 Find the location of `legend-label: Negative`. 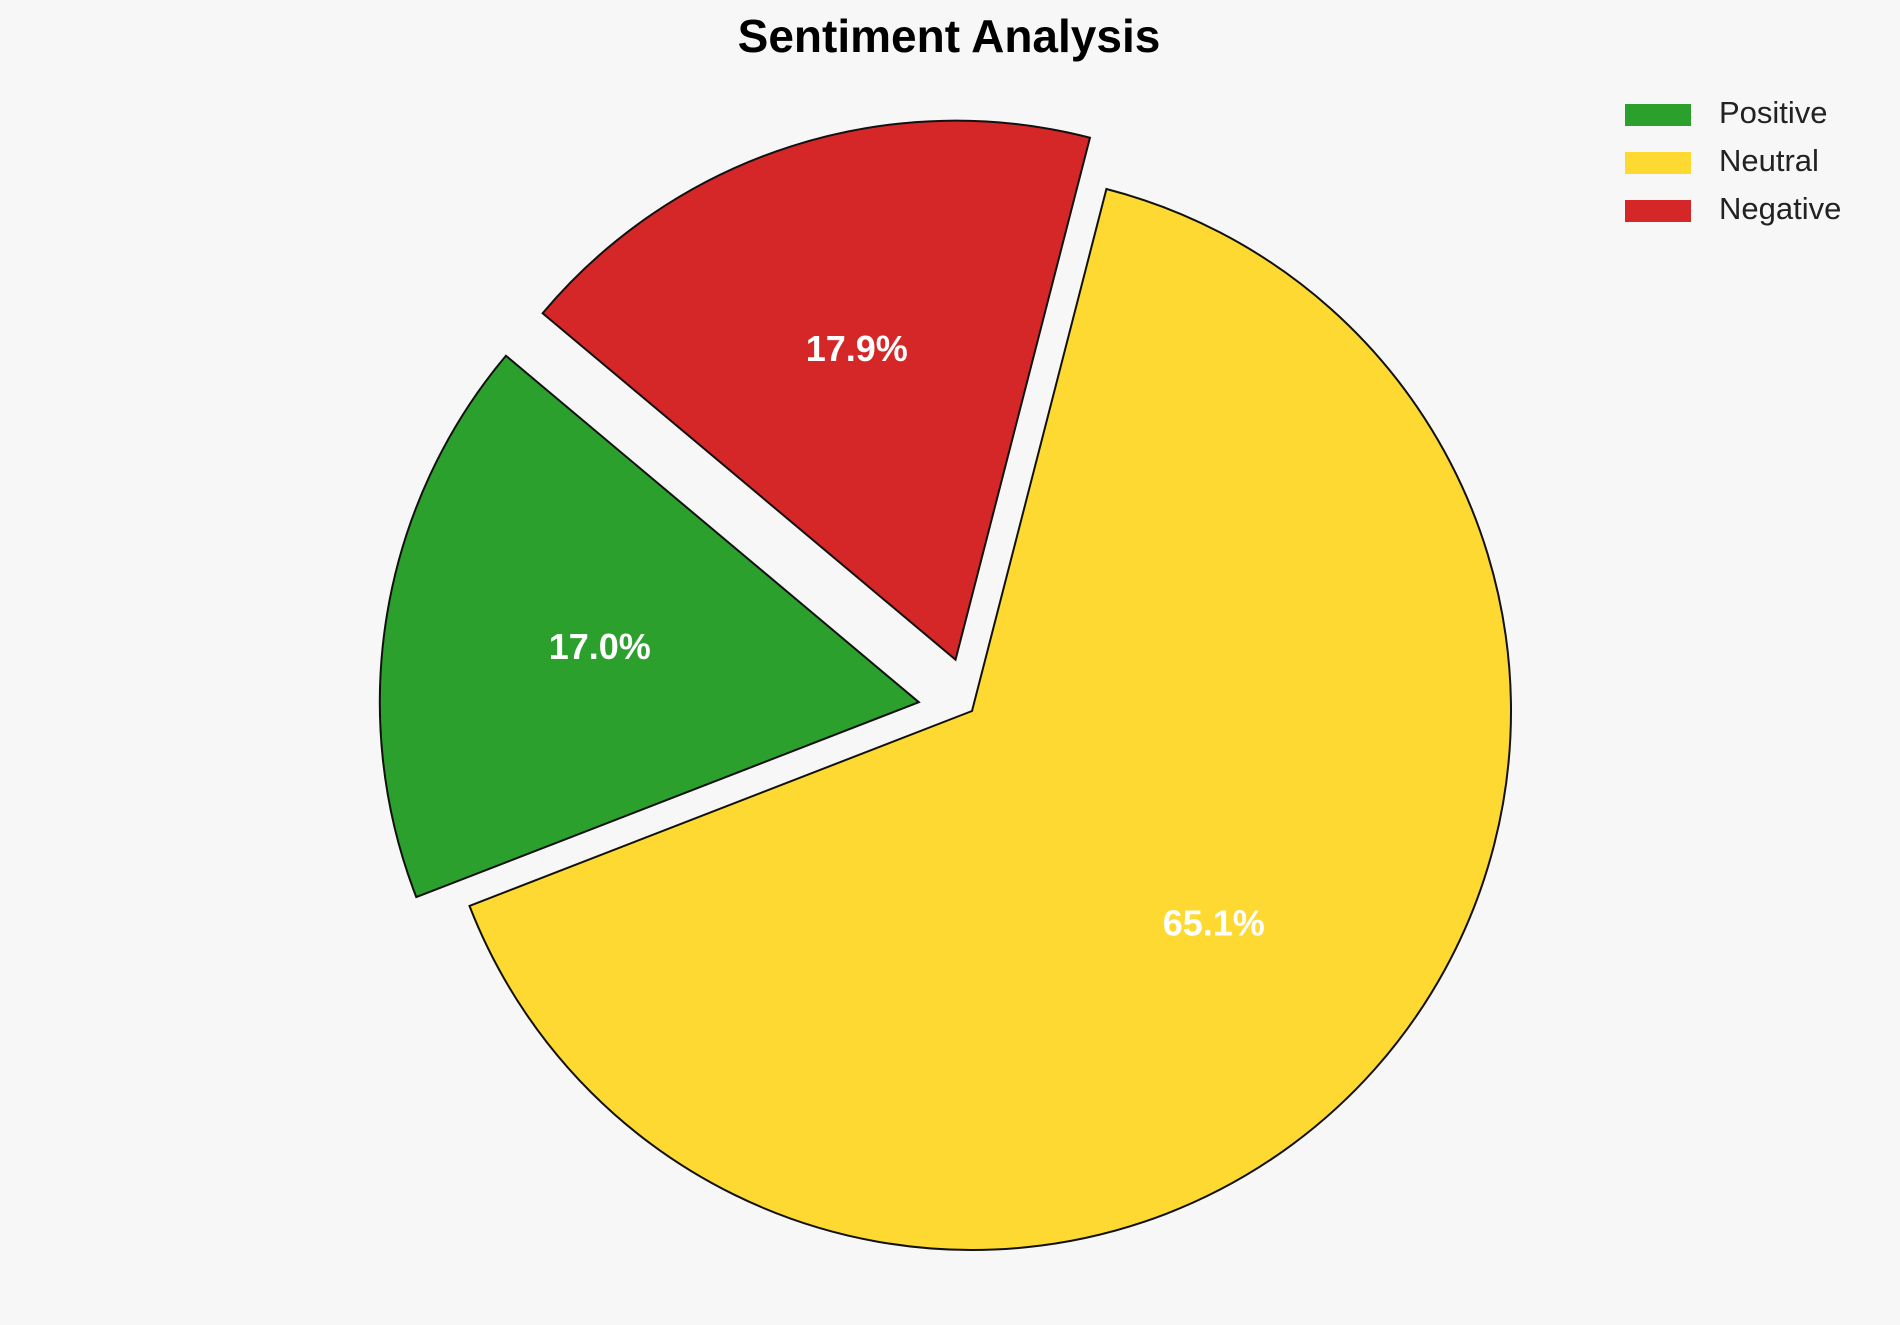

legend-label: Negative is located at coordinates (1780, 208).